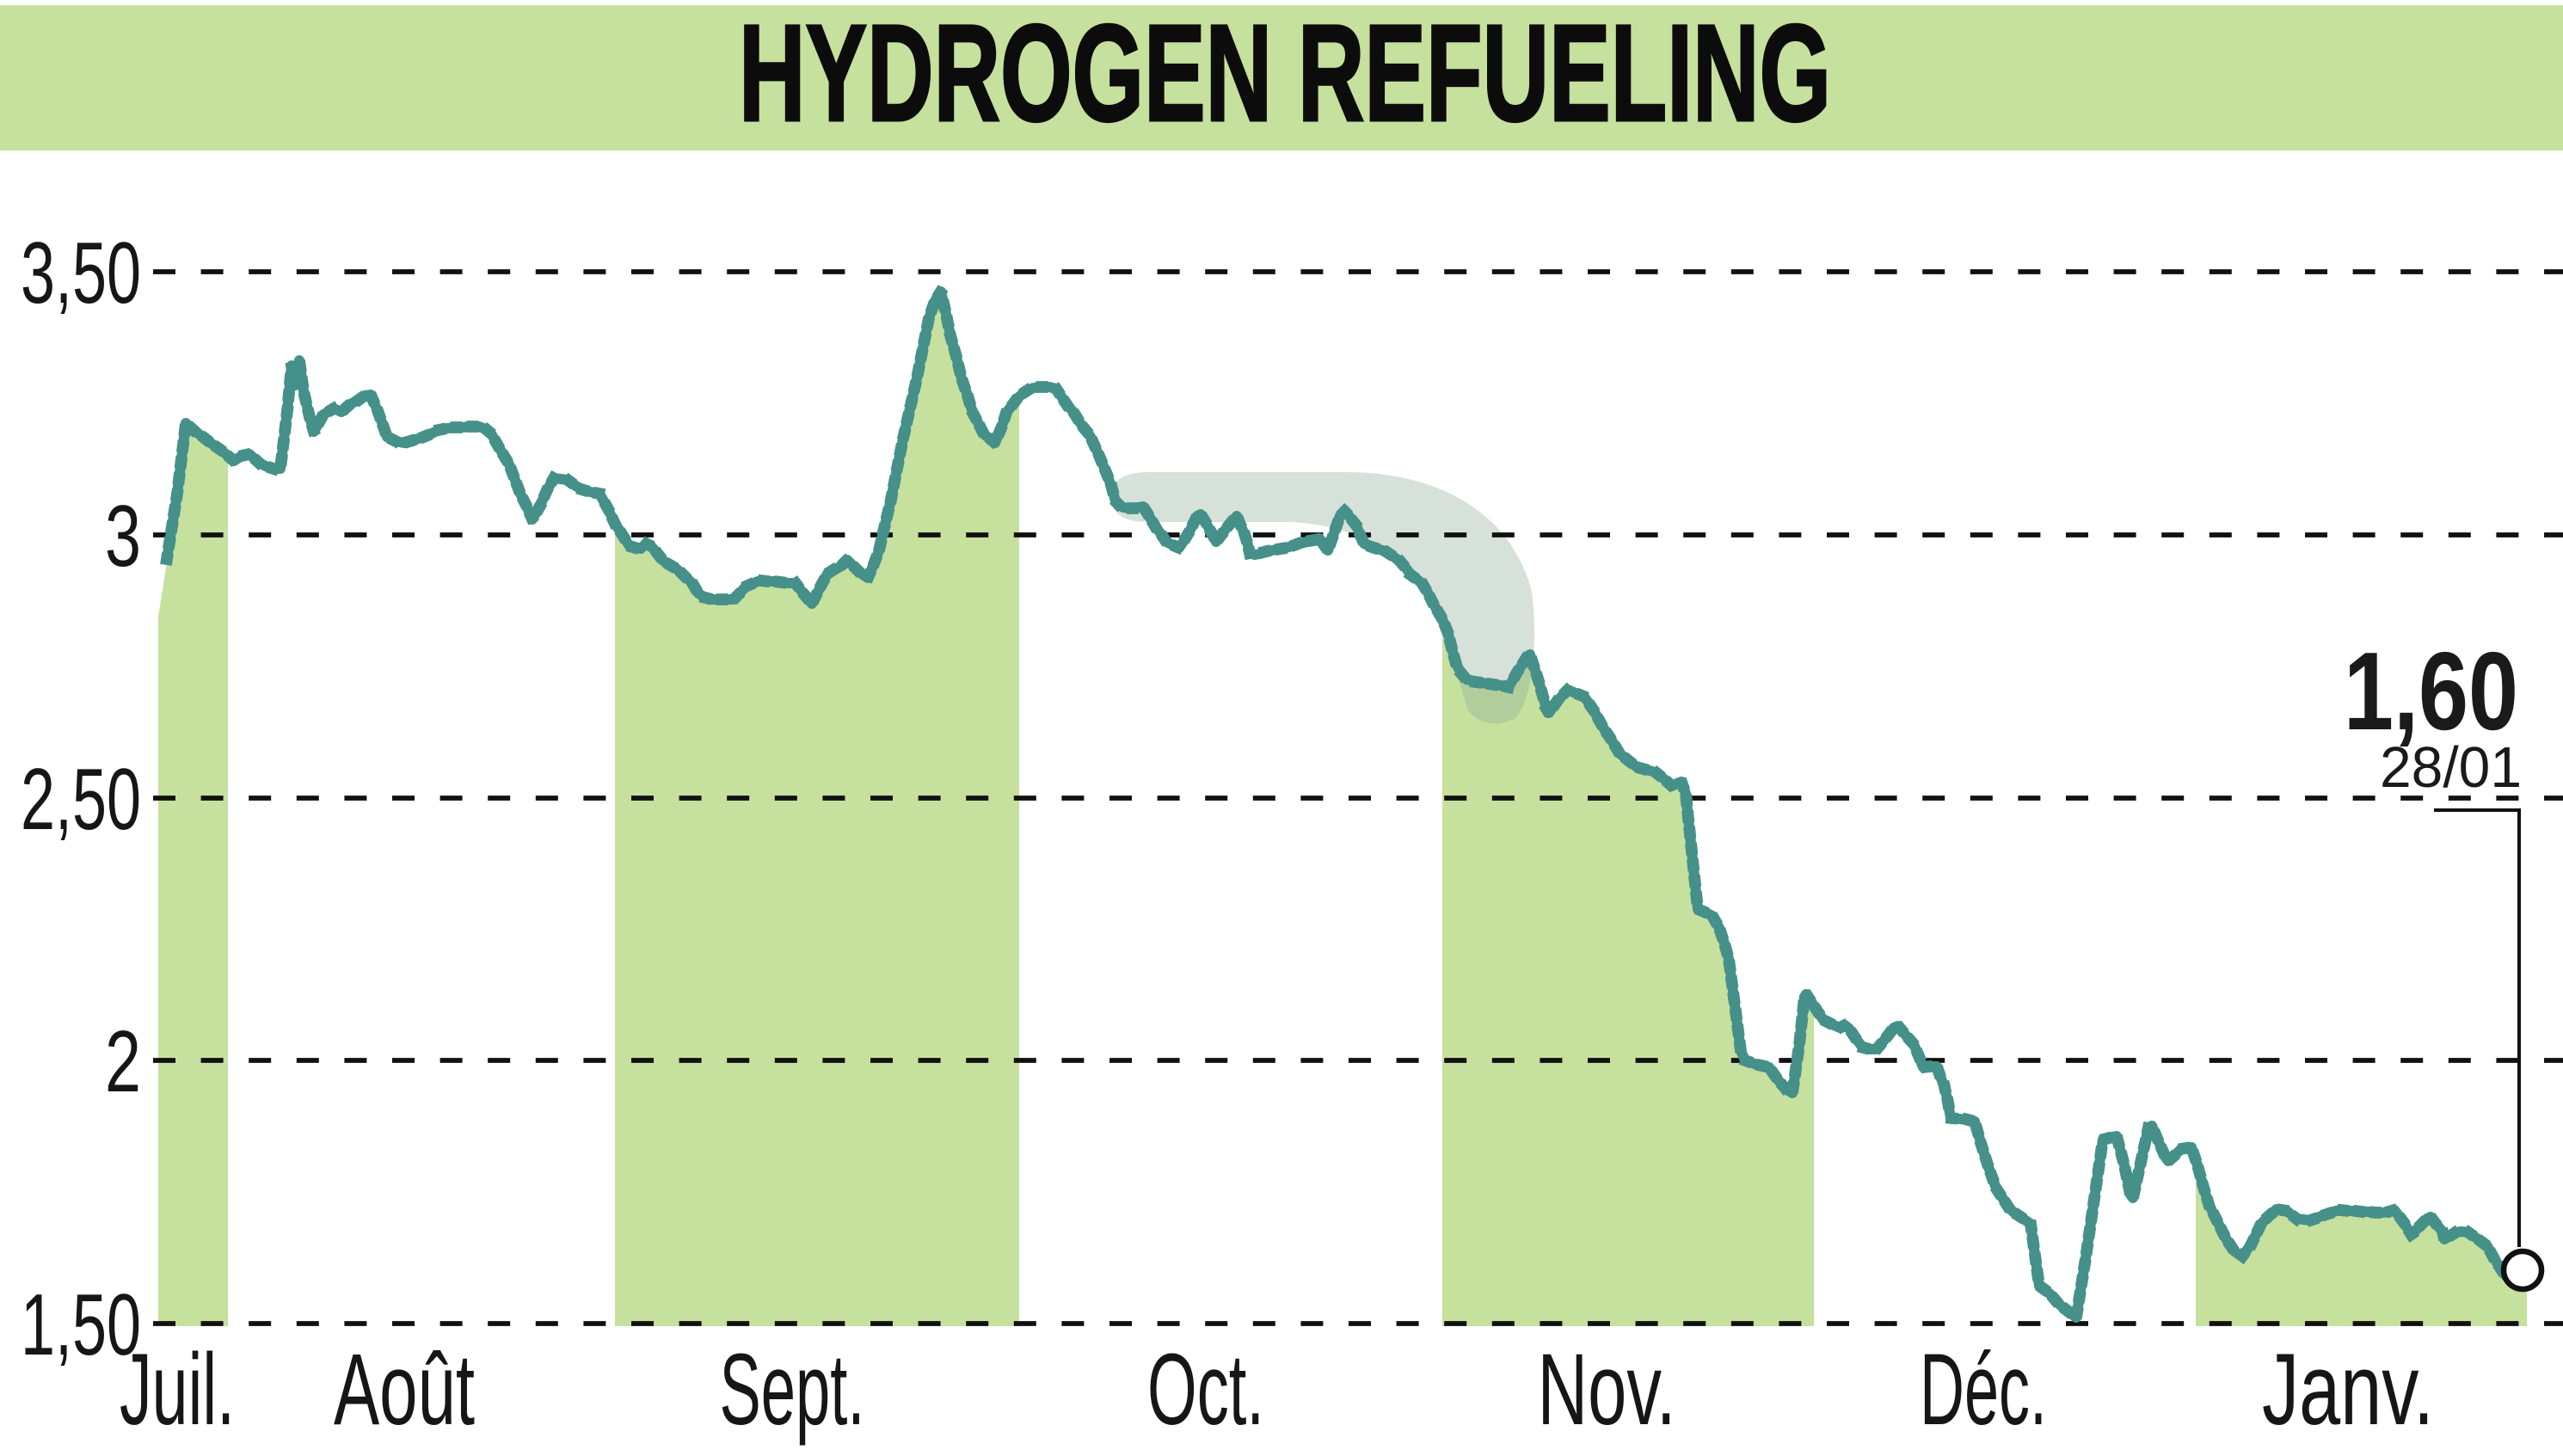 The width and height of the screenshot is (2563, 1456). I want to click on svg-text: Déc., so click(1983, 1390).